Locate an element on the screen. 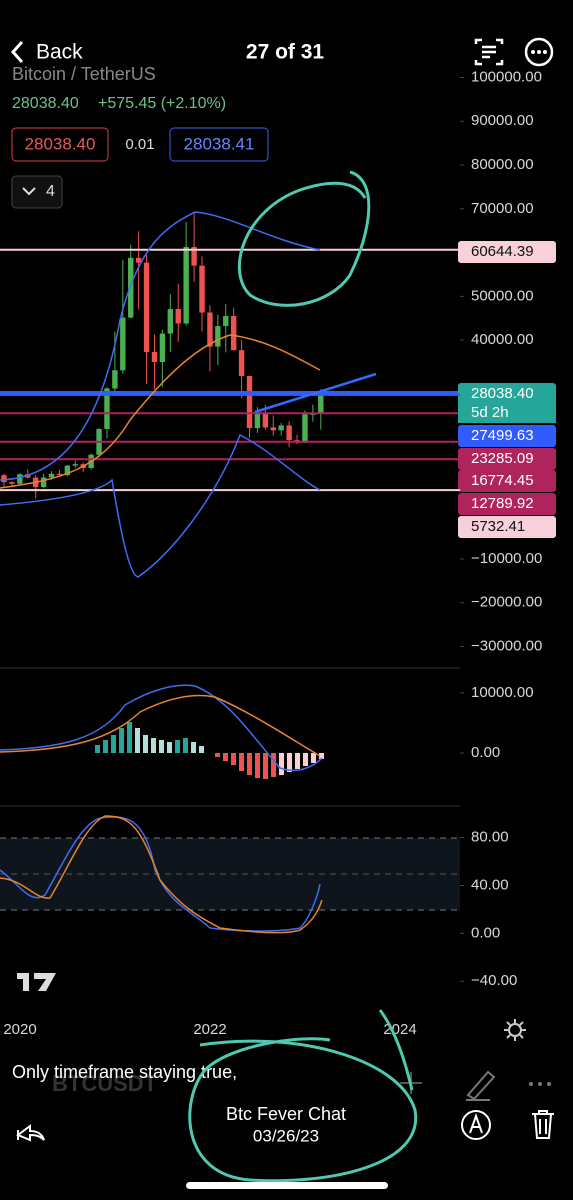  sell-box is located at coordinates (60, 144).